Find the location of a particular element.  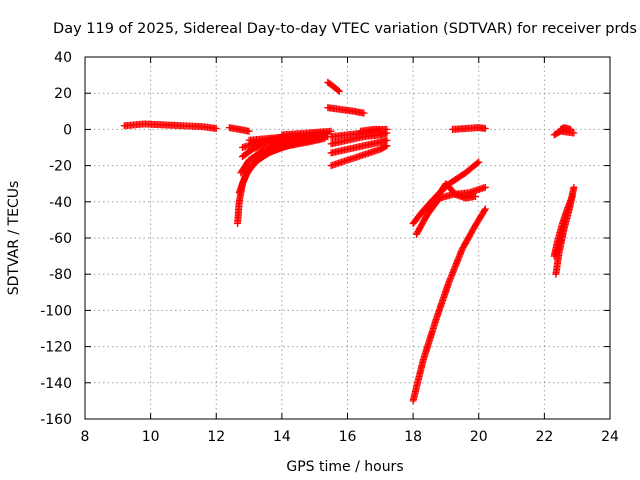

series-arc-b is located at coordinates (239, 129).